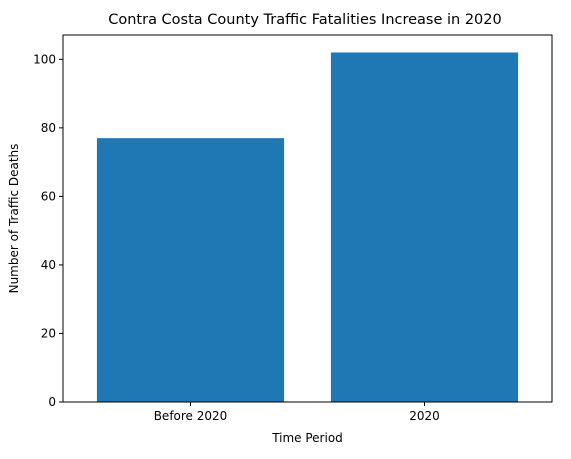  I want to click on y-axis-ticks: 0 20 40 60 80 100, so click(48, 230).